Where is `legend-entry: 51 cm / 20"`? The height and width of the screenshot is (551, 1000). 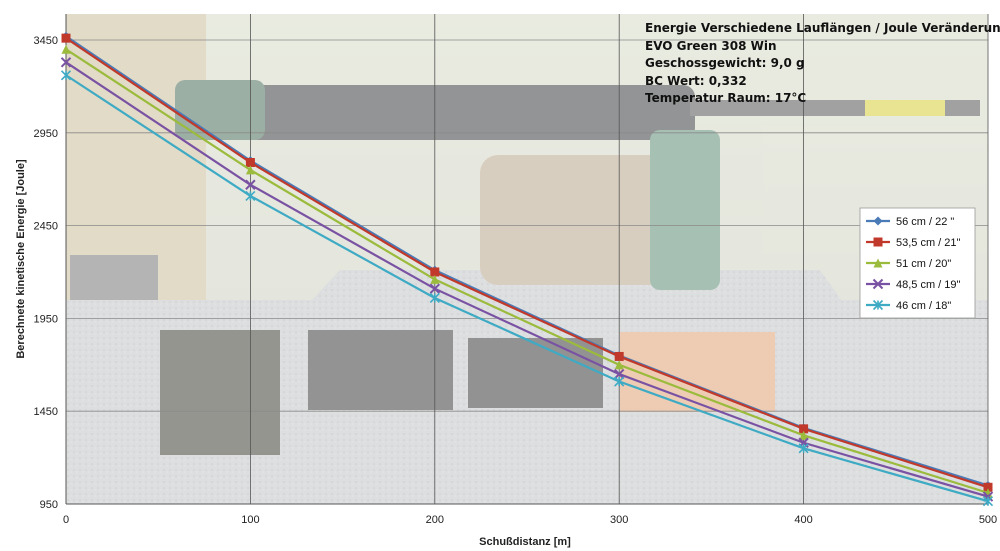 legend-entry: 51 cm / 20" is located at coordinates (923, 264).